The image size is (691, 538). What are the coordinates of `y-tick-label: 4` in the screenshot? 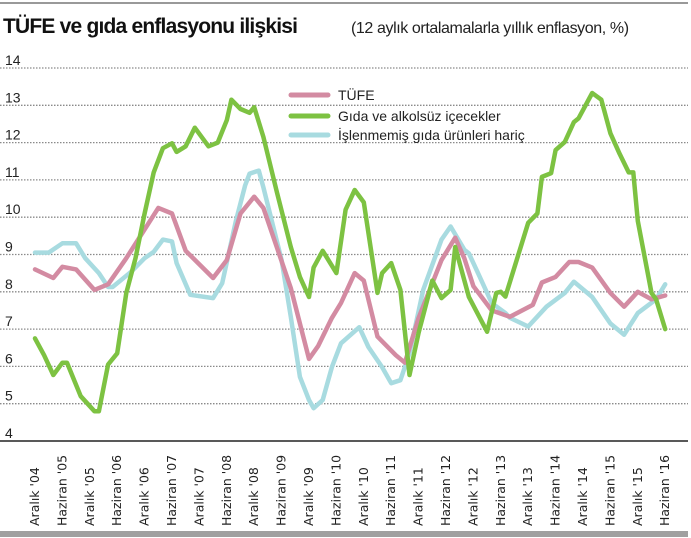 It's located at (9, 433).